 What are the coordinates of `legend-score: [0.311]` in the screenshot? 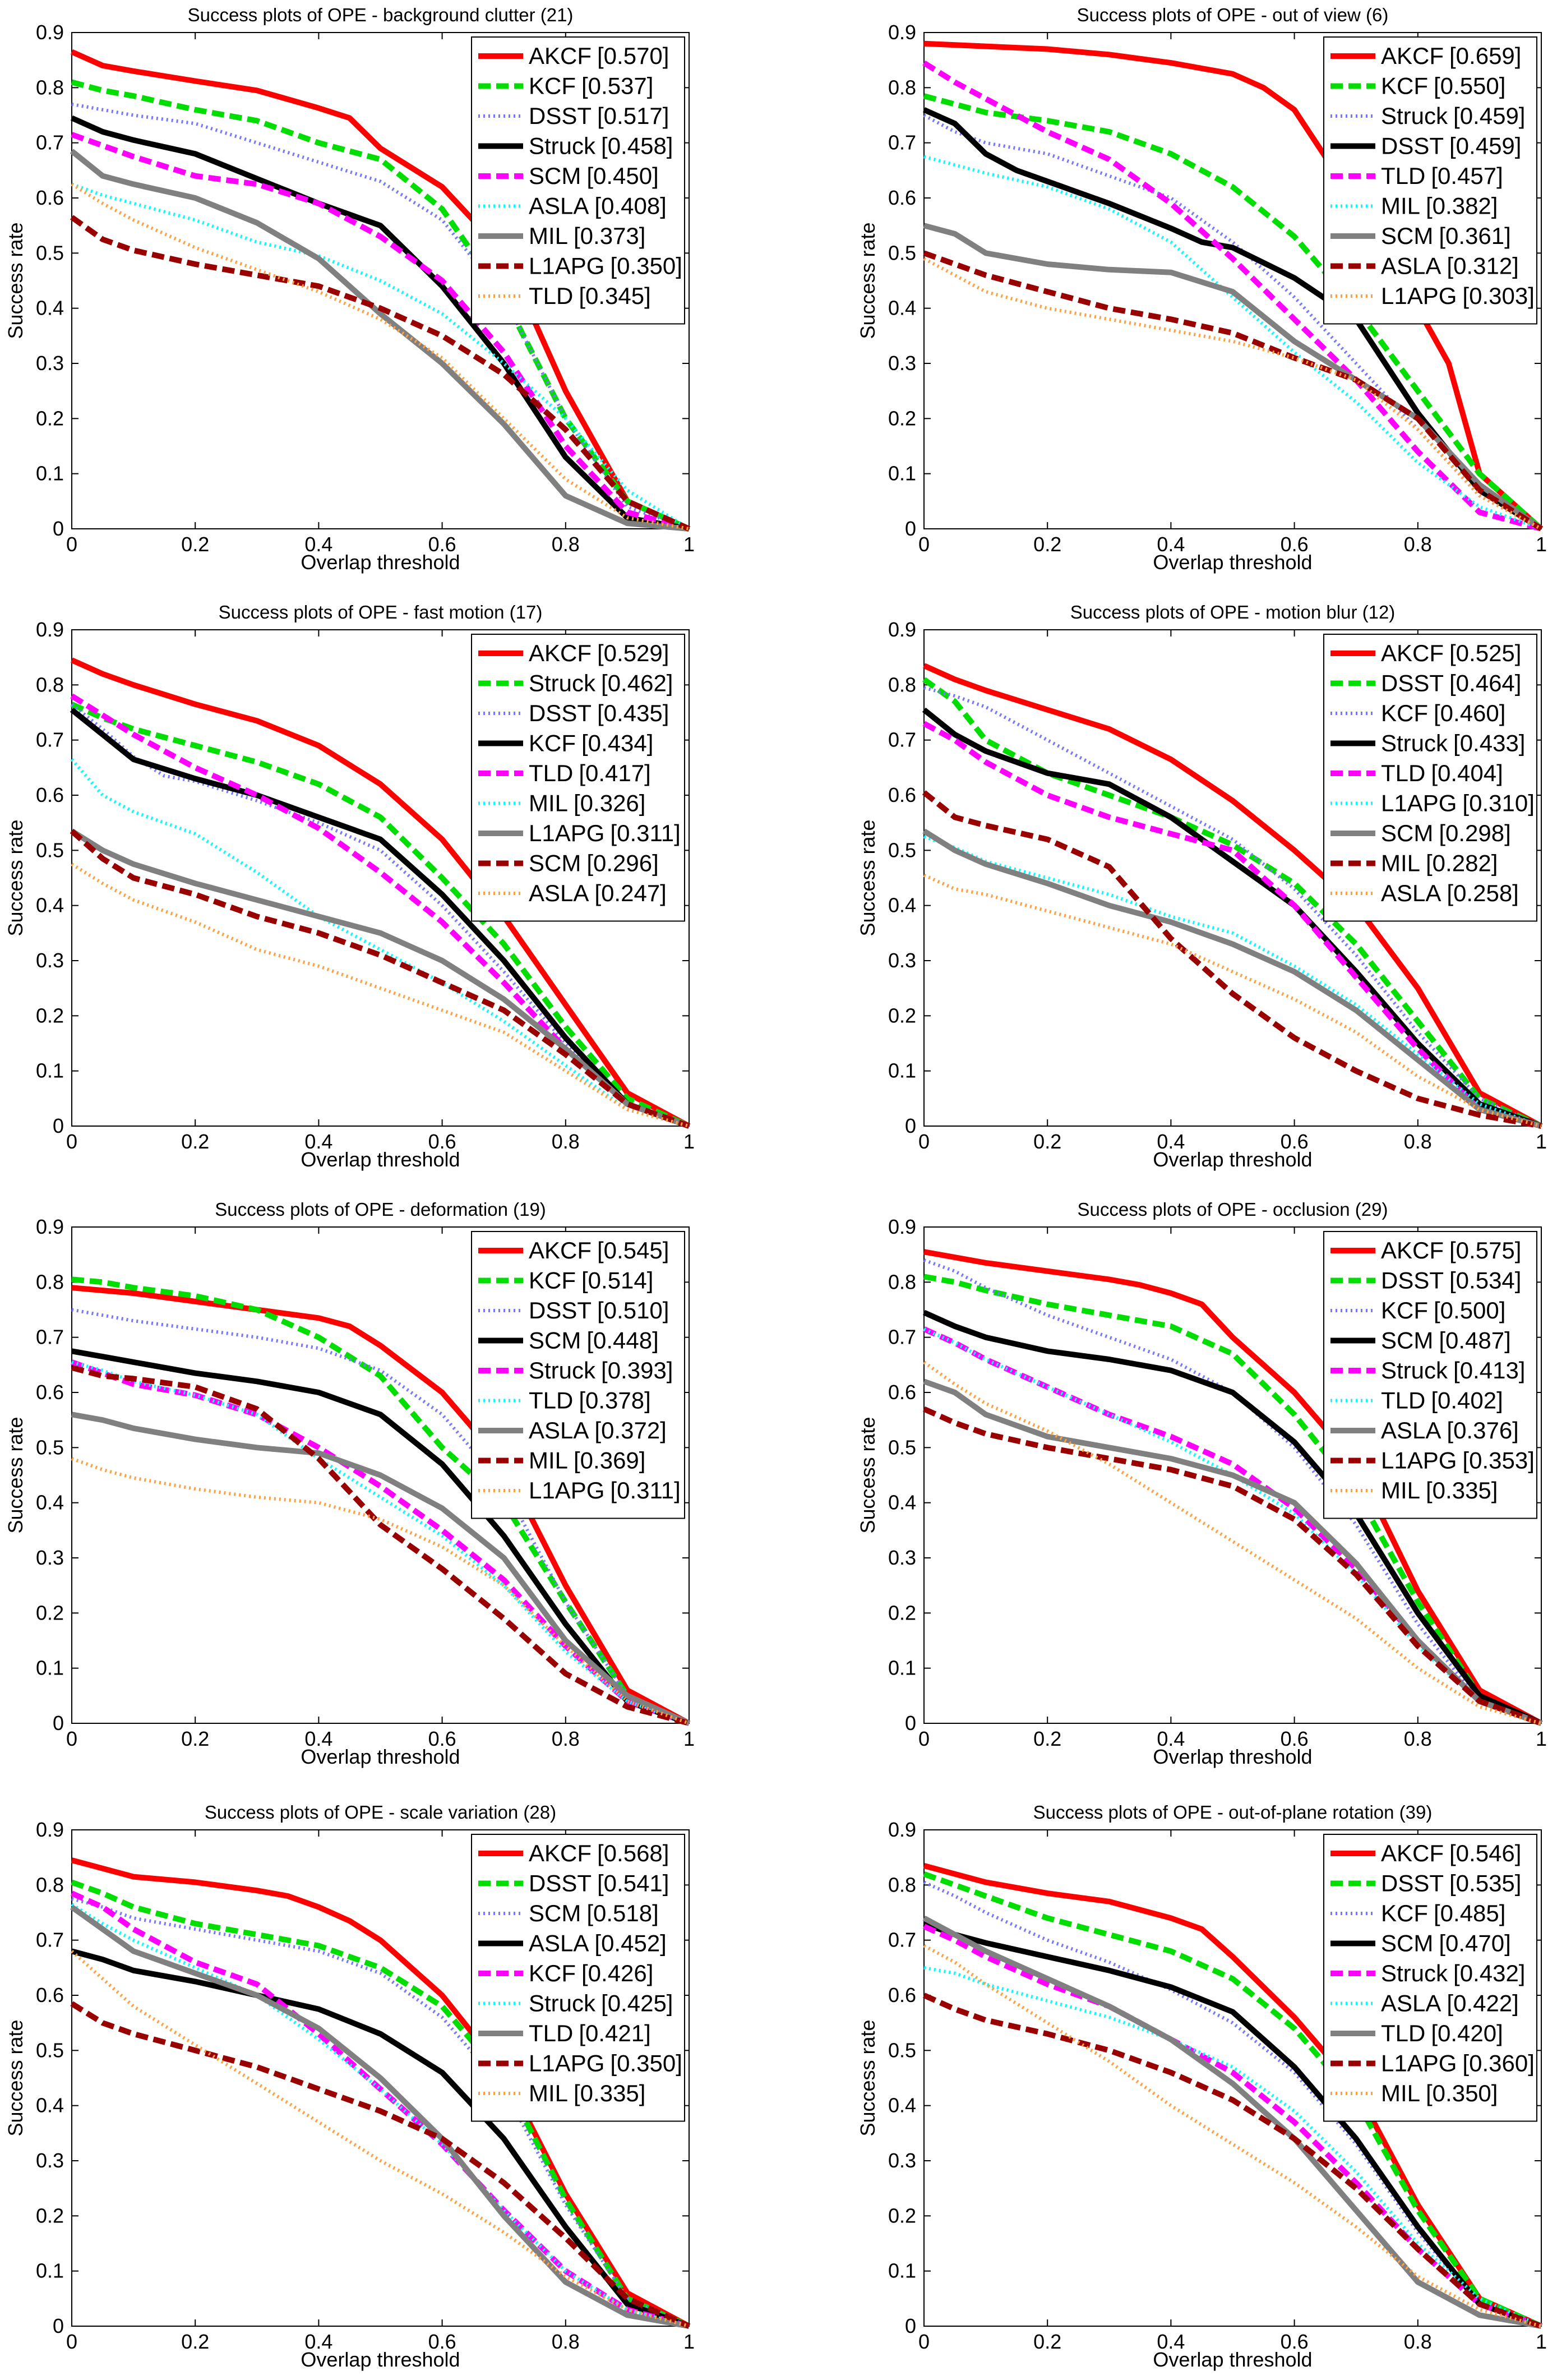 It's located at (645, 1490).